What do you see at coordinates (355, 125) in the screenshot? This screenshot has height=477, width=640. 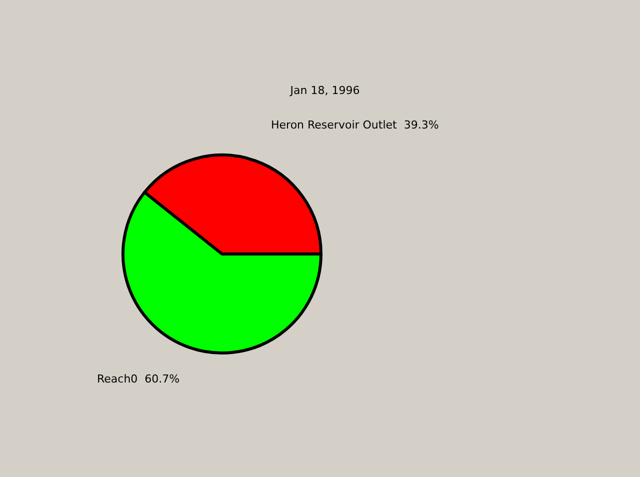 I see `slice-label: Heron Reservoir Outlet 39.3%` at bounding box center [355, 125].